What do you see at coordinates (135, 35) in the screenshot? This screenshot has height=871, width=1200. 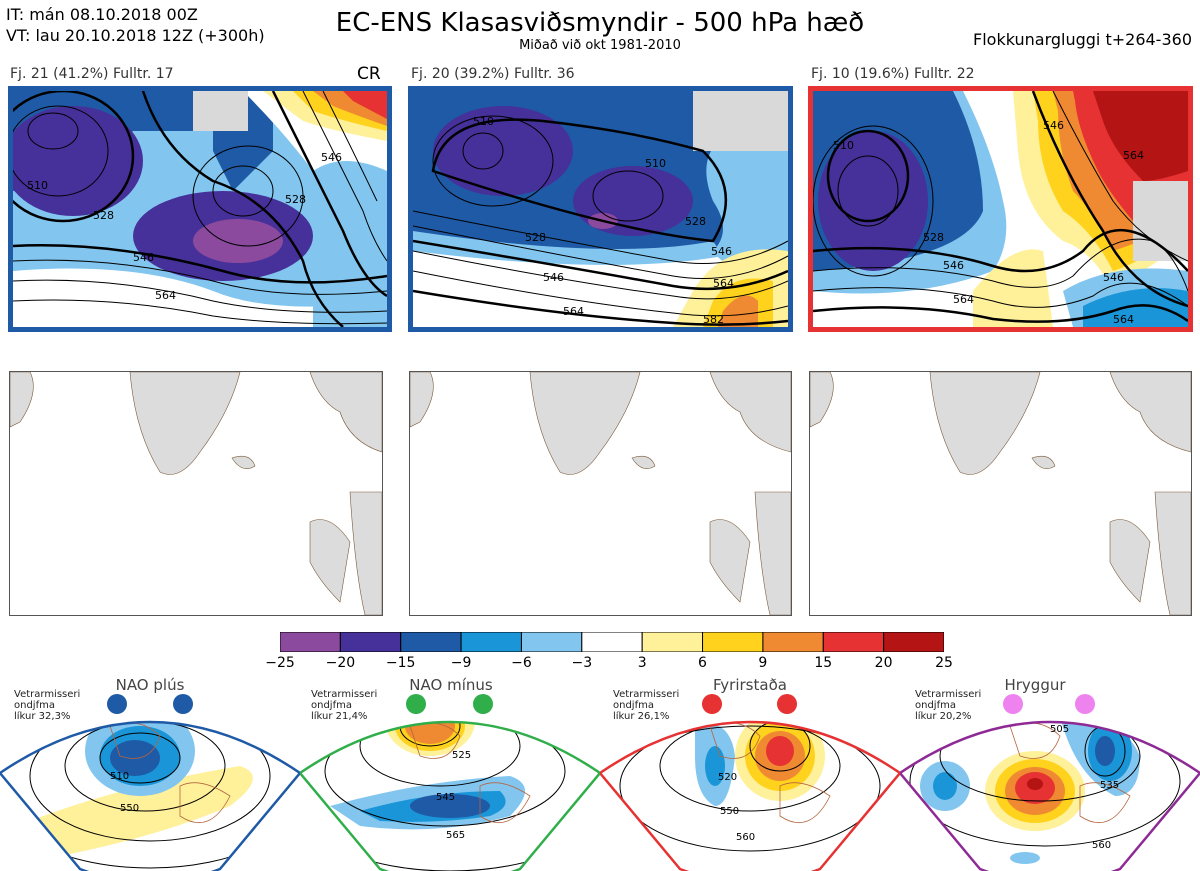 I see `valid-time: VT: lau 20.10.2018 12Z (+300h)` at bounding box center [135, 35].